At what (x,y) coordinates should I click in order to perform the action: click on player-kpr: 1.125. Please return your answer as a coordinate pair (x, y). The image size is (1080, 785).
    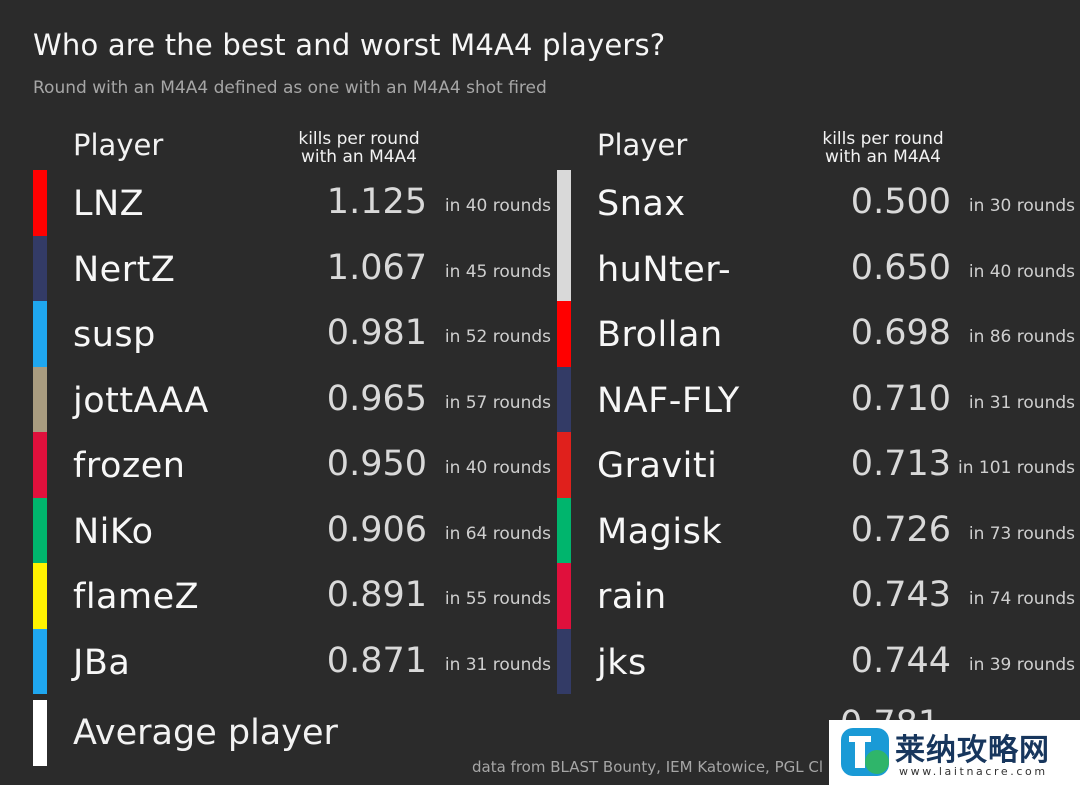
    Looking at the image, I should click on (376, 202).